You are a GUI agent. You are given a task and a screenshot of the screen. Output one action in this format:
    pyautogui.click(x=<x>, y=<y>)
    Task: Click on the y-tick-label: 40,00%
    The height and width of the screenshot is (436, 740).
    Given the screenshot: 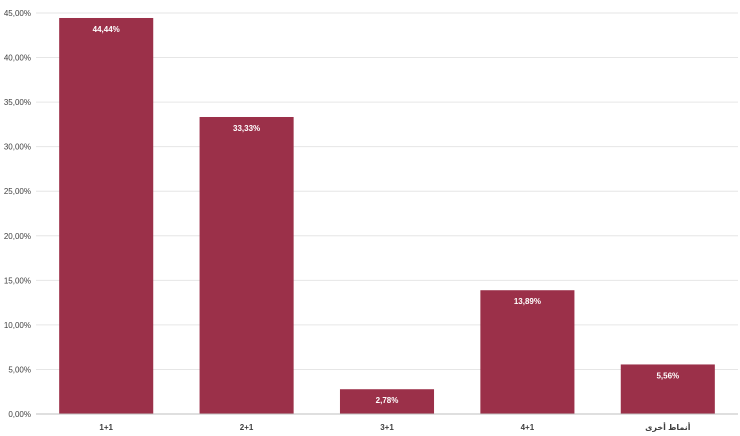 What is the action you would take?
    pyautogui.click(x=17, y=58)
    